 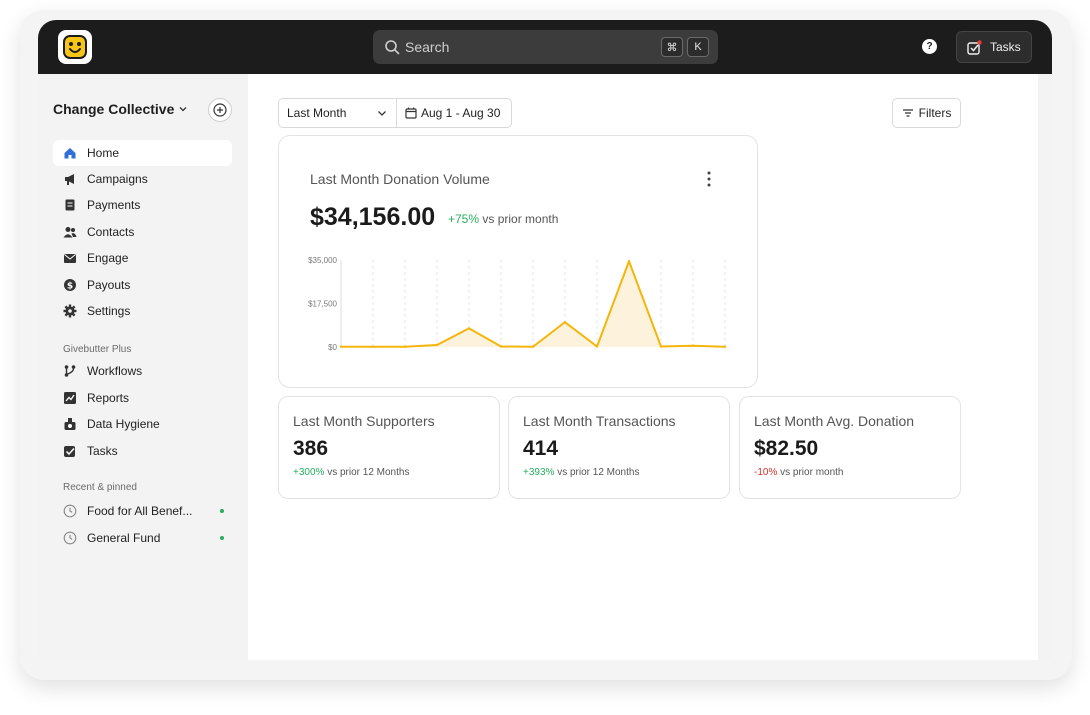 What do you see at coordinates (322, 304) in the screenshot?
I see `y-tick-label: $17,500` at bounding box center [322, 304].